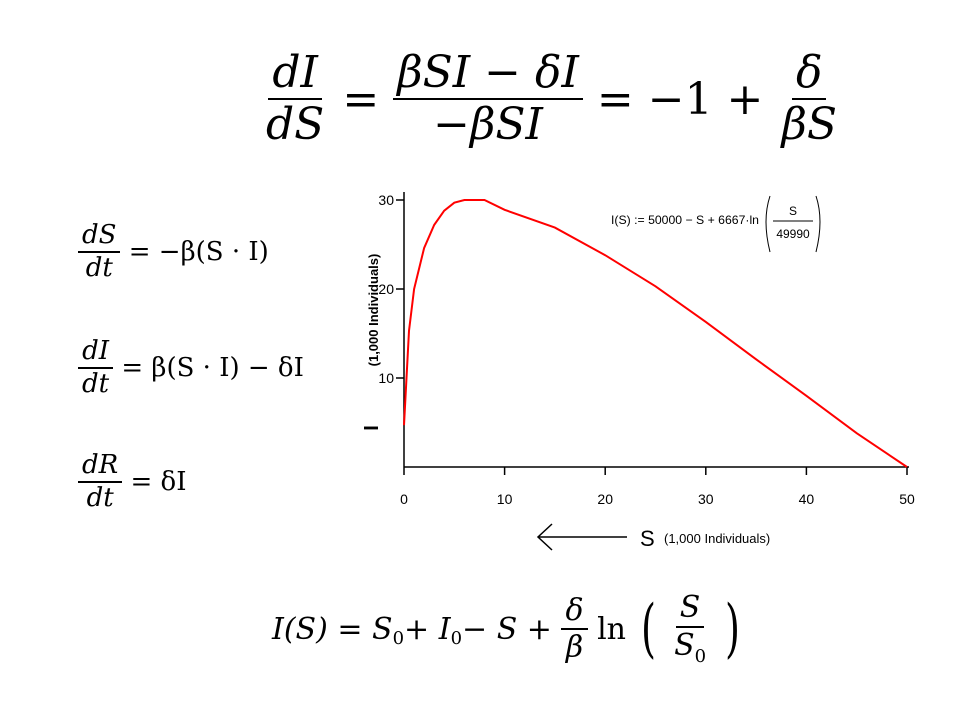  I want to click on x-tick-label: 20, so click(605, 499).